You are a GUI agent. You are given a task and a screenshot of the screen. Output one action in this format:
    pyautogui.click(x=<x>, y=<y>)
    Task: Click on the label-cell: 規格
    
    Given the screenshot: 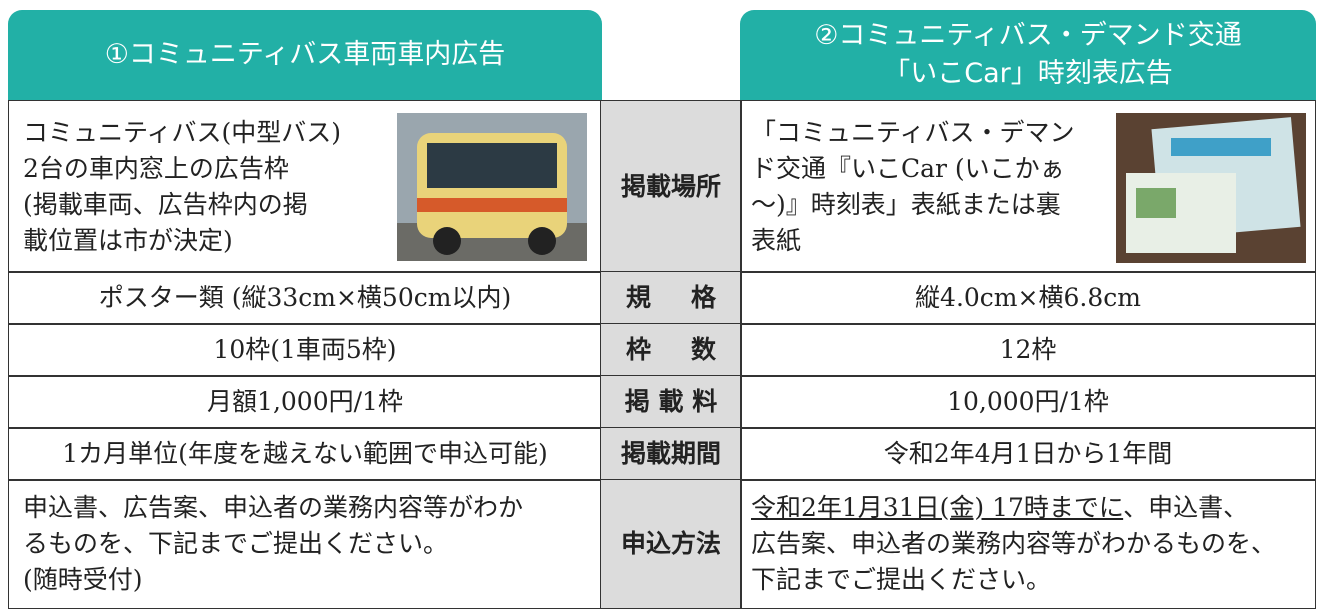 What is the action you would take?
    pyautogui.click(x=671, y=298)
    